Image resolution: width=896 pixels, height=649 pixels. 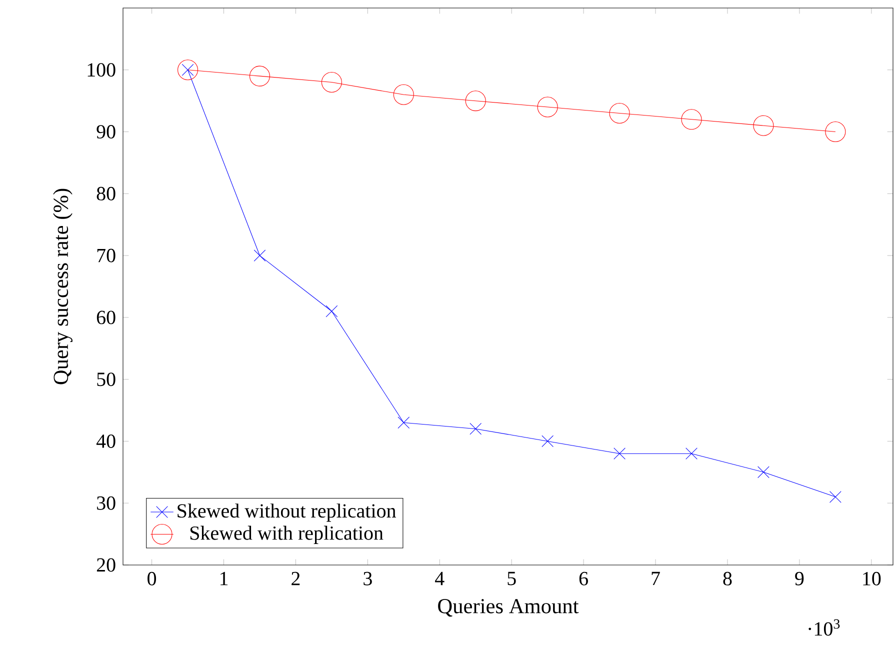 I want to click on y-tick-label: 100, so click(x=102, y=70).